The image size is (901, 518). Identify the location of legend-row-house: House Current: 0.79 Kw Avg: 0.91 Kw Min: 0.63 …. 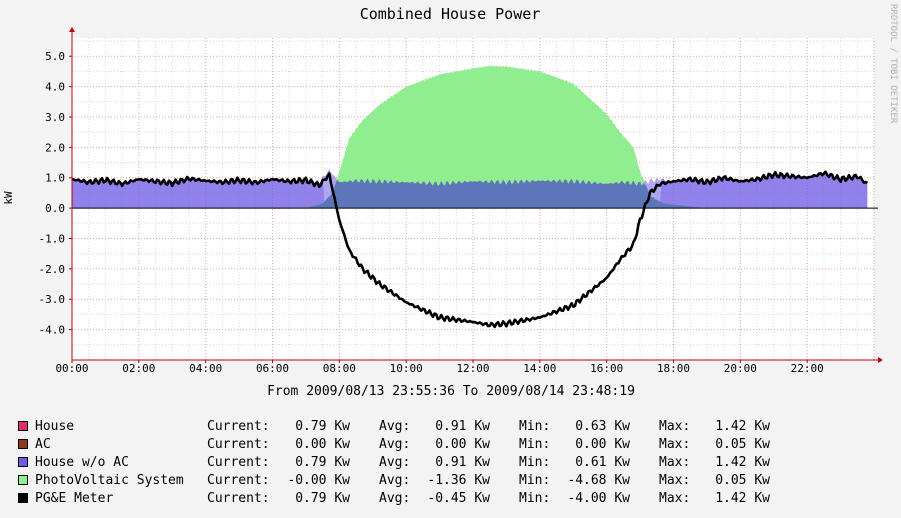
(408, 427).